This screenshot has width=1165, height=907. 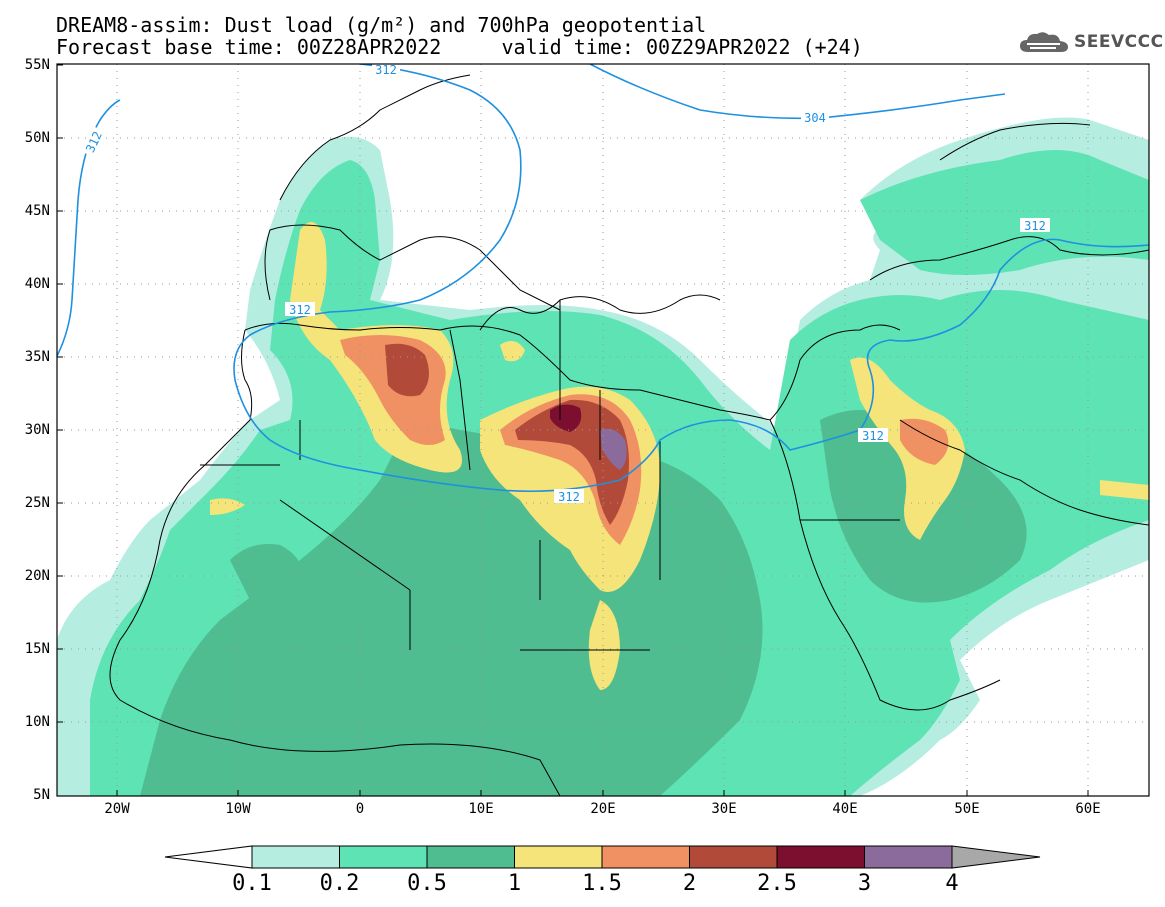 I want to click on lon-label: 20E, so click(x=603, y=809).